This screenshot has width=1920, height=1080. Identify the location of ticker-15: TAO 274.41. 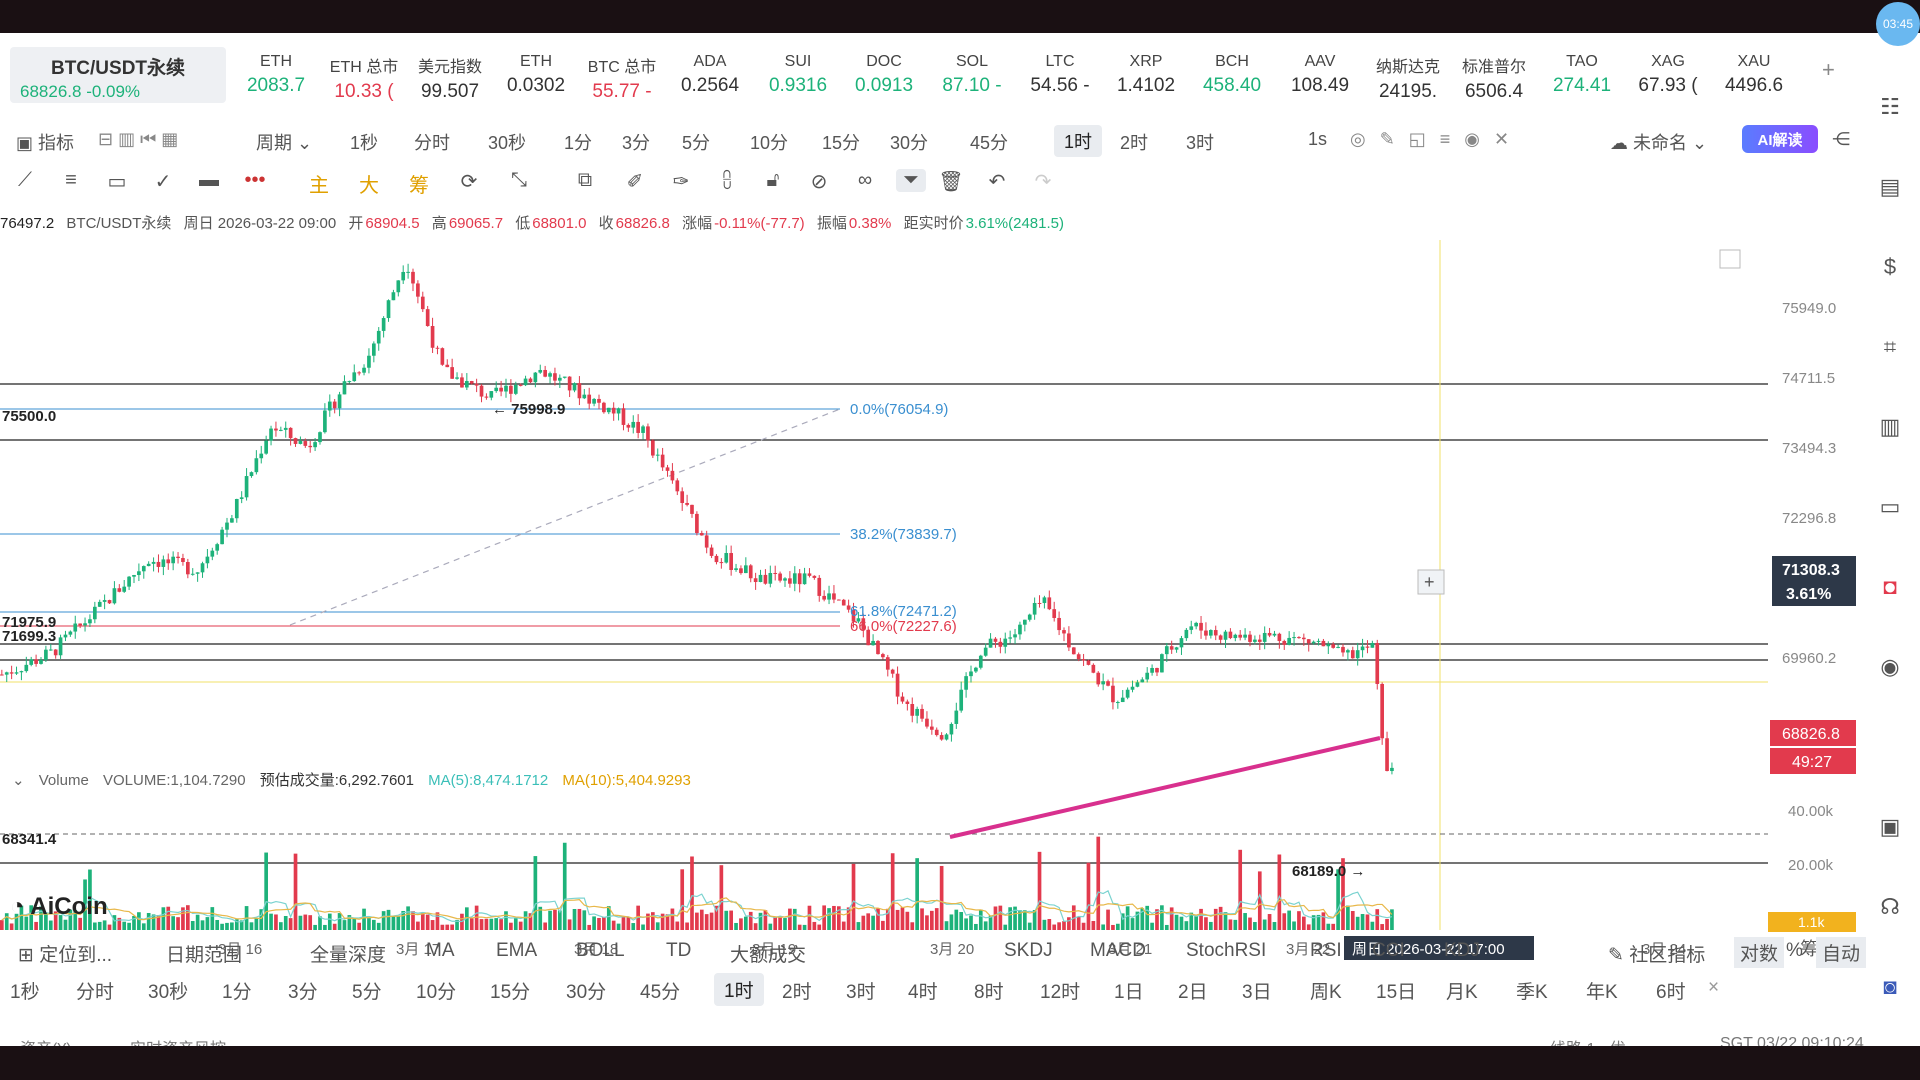
(1582, 75).